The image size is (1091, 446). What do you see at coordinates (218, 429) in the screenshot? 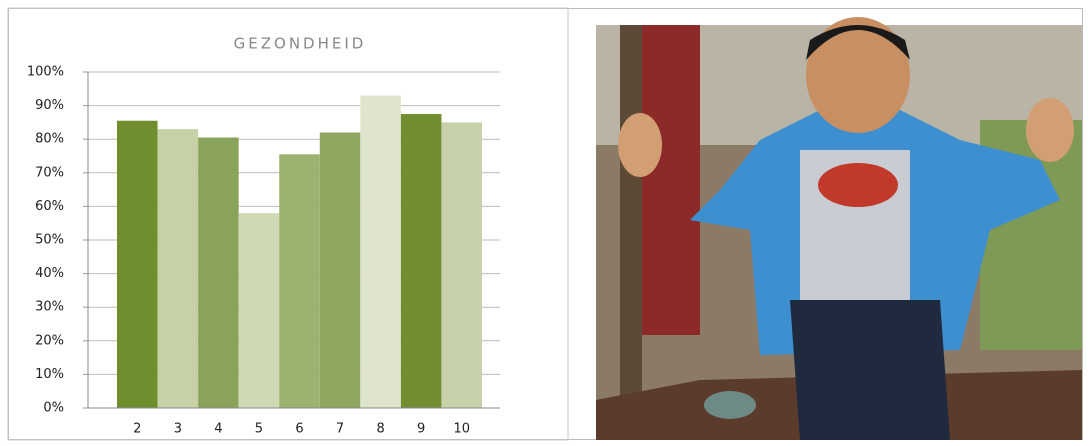
I see `x-tick-label: 4` at bounding box center [218, 429].